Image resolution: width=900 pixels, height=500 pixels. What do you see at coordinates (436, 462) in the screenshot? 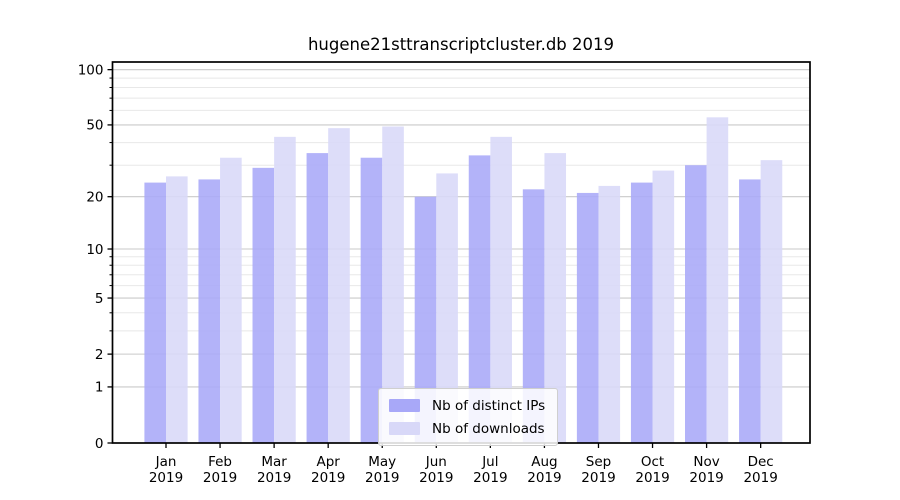
I see `x-tick-label-month: Jun` at bounding box center [436, 462].